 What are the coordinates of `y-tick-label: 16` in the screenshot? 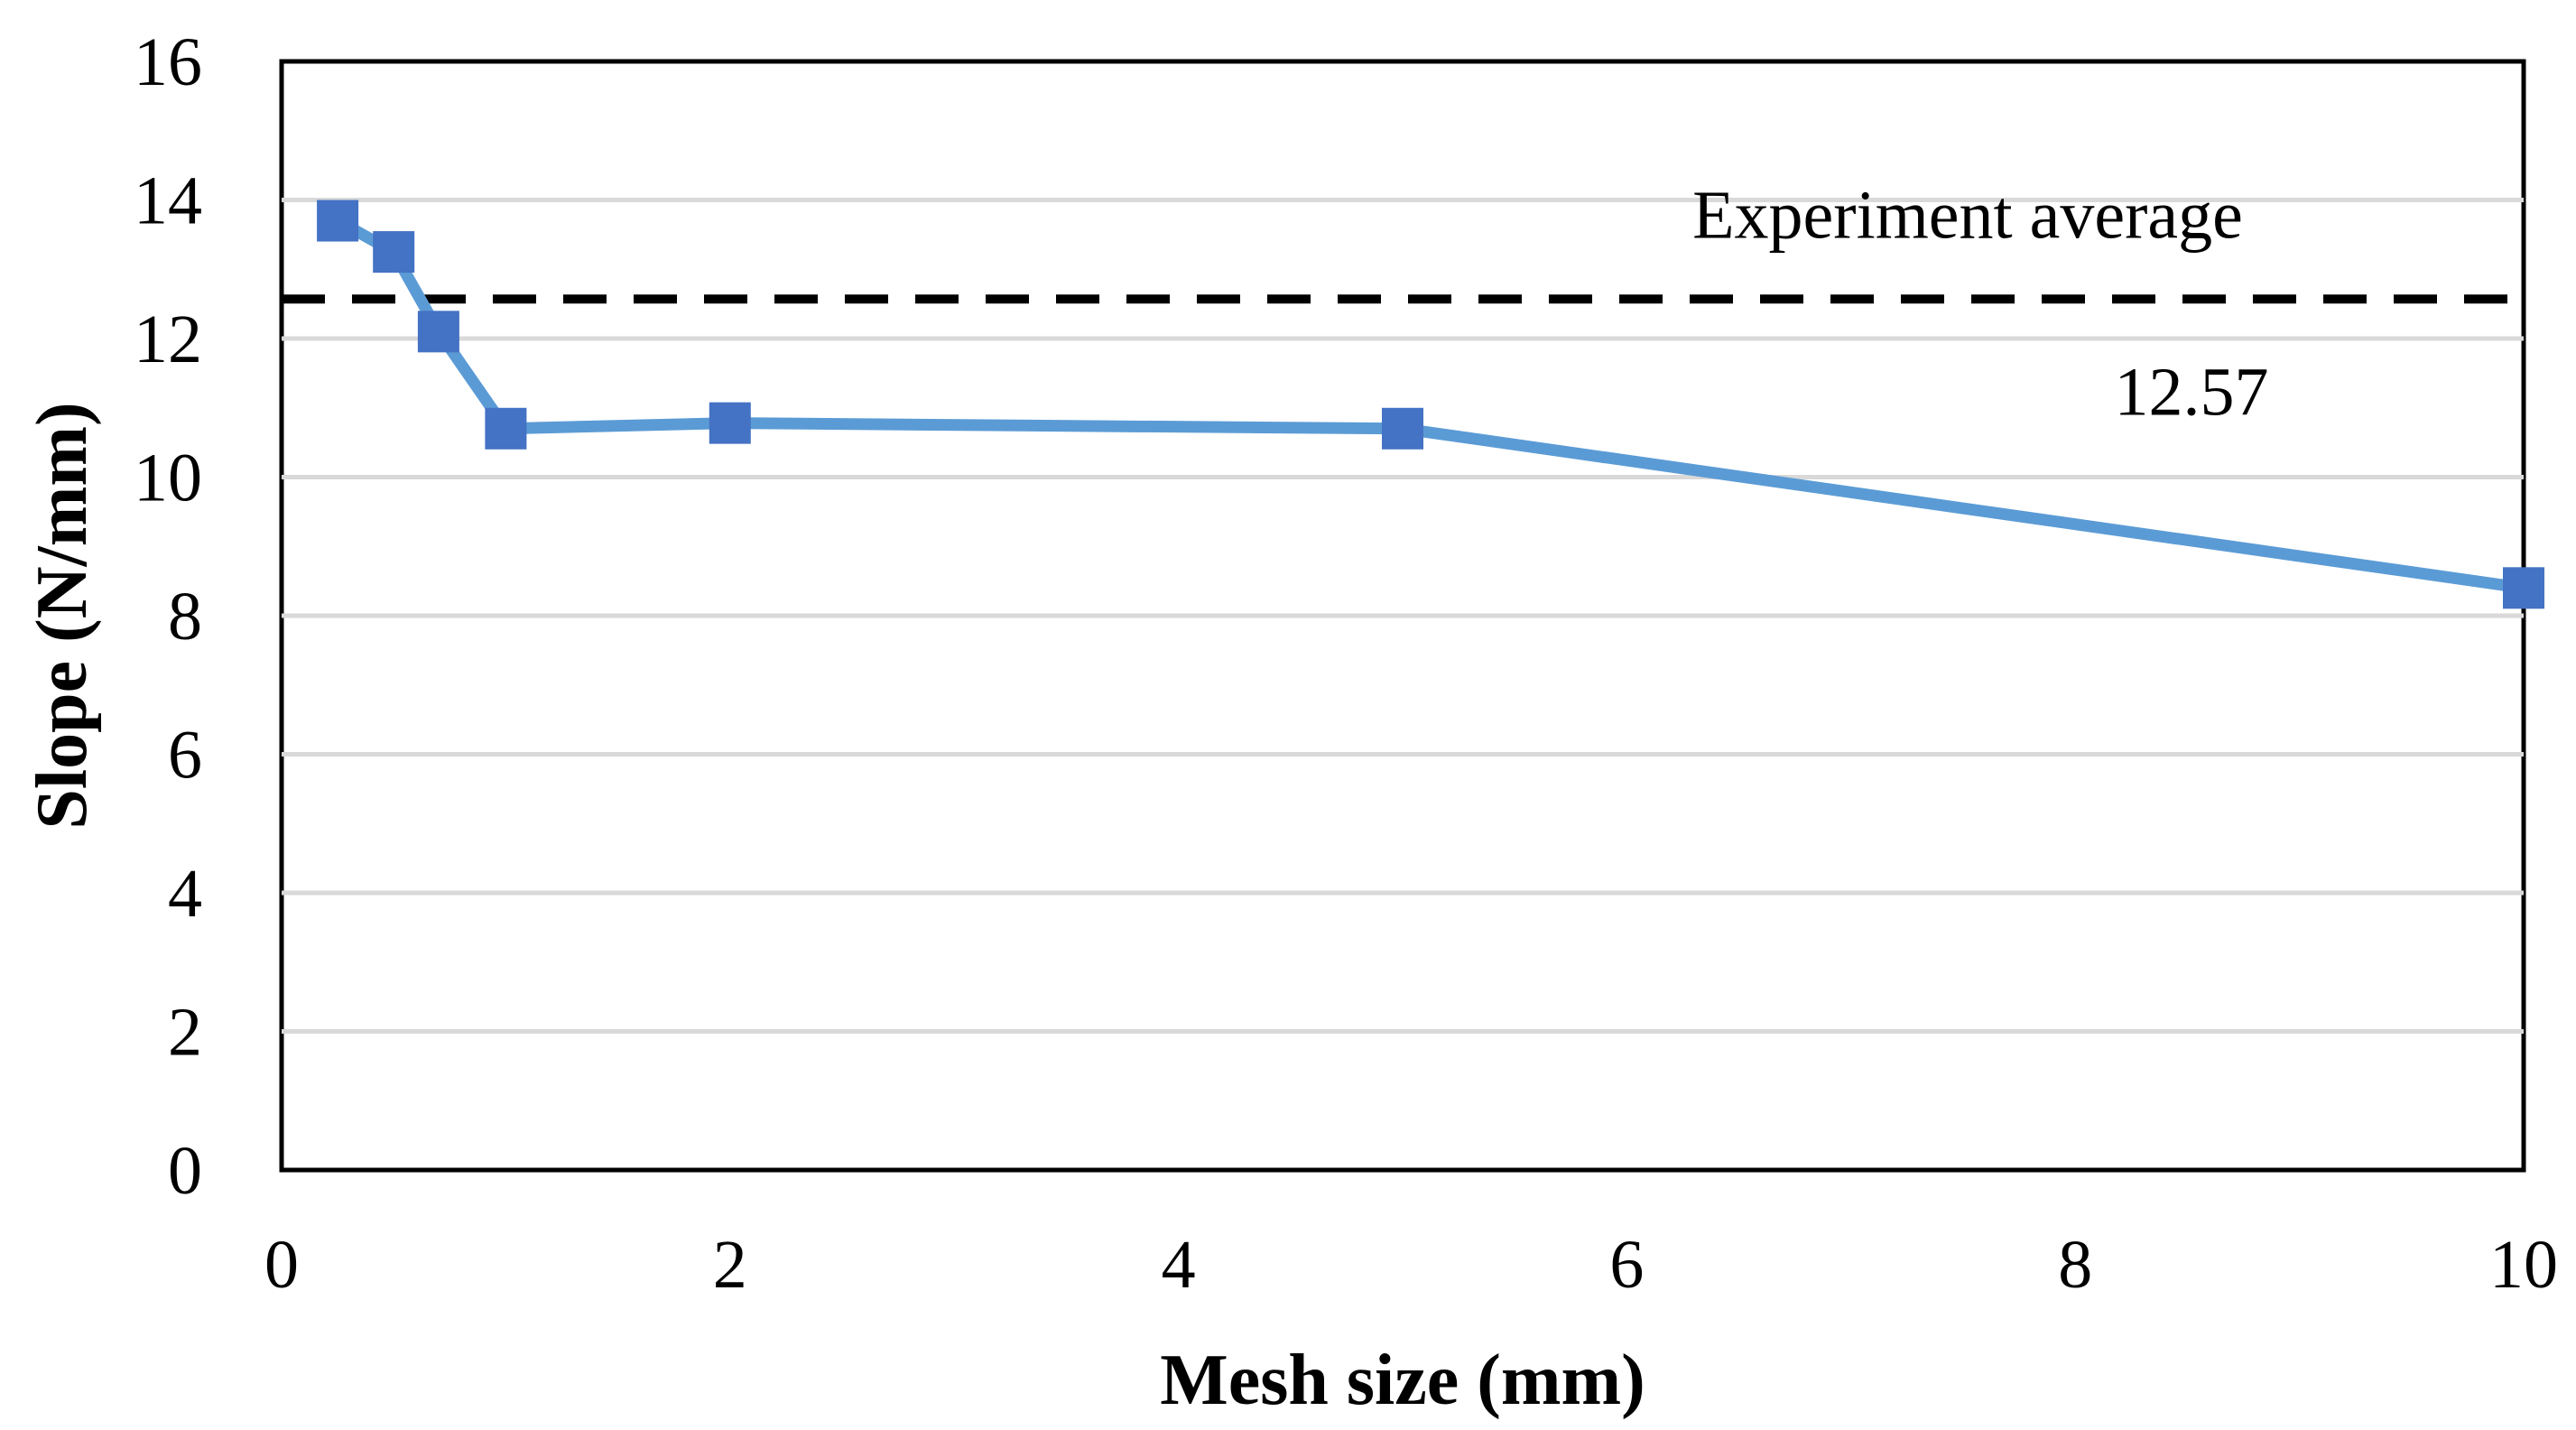 It's located at (168, 62).